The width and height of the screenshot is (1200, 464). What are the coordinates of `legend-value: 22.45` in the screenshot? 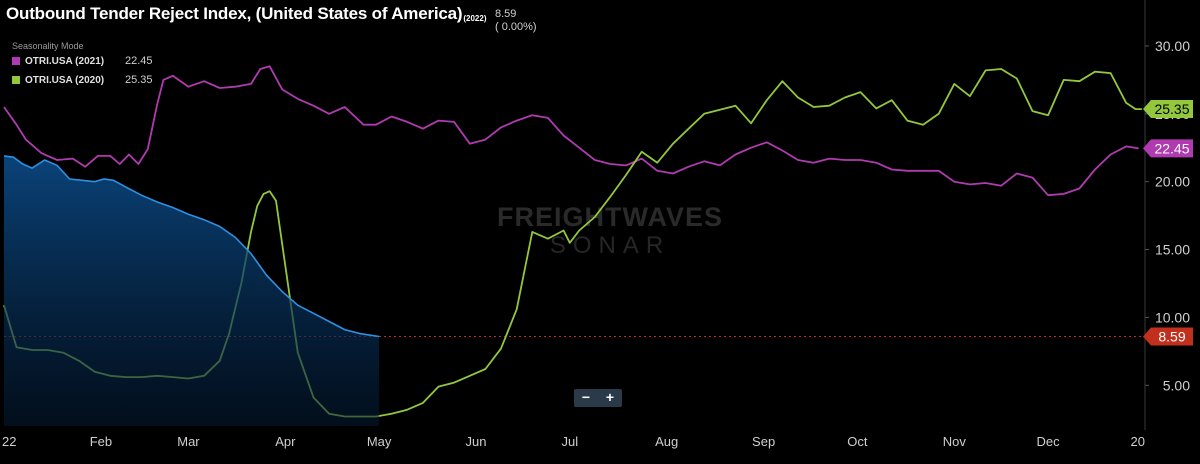 It's located at (139, 61).